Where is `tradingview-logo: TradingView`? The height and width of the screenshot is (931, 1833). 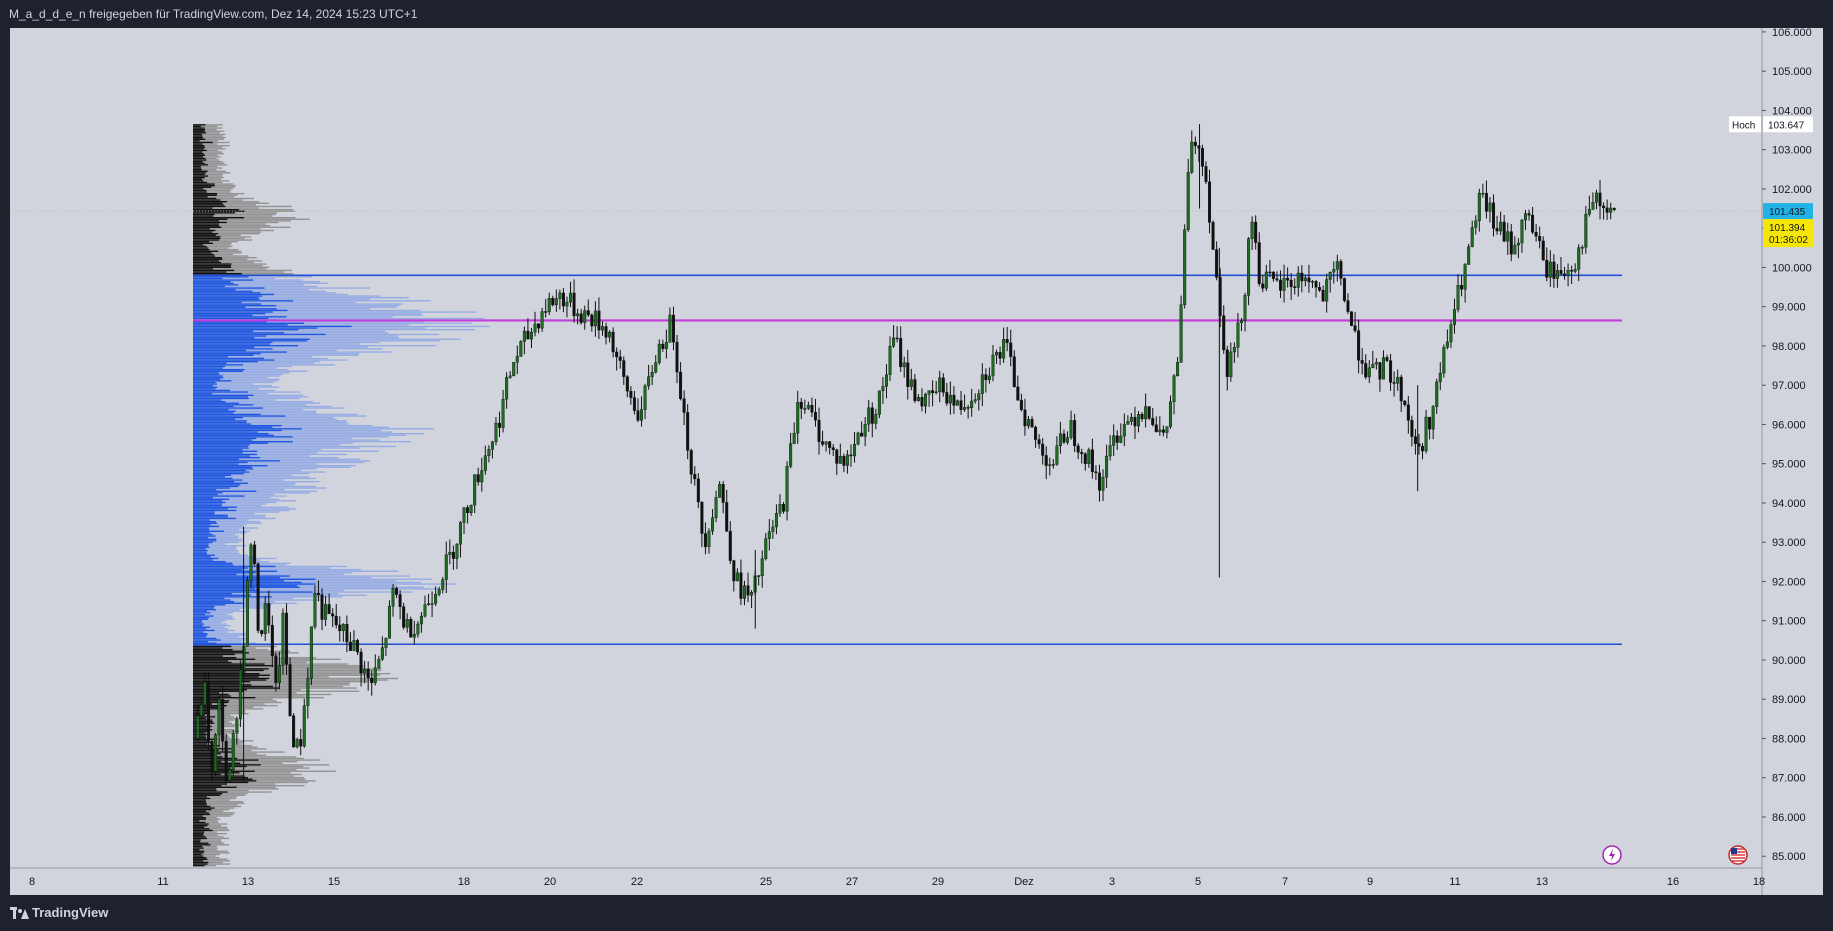
tradingview-logo: TradingView is located at coordinates (59, 912).